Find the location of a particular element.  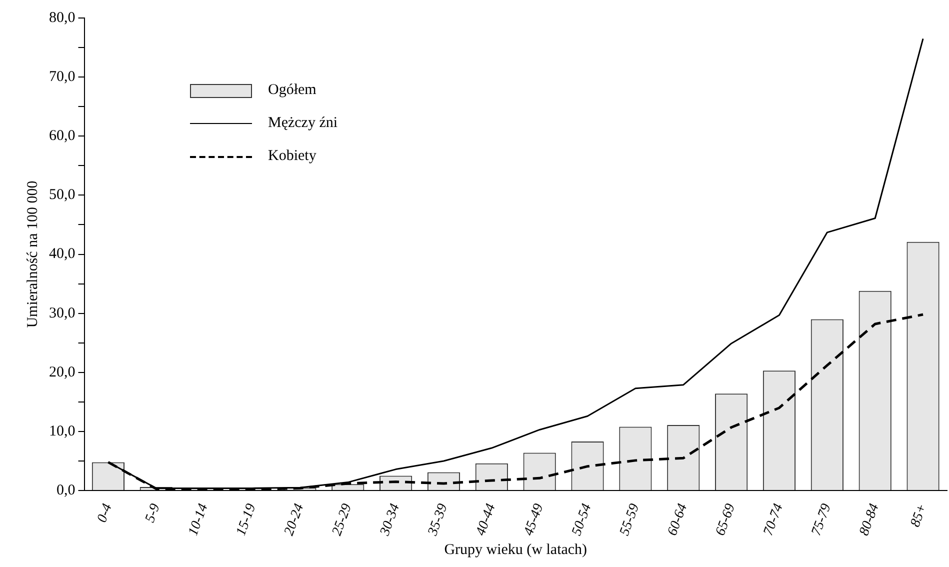

x-tick-label: 55-59 is located at coordinates (630, 520).